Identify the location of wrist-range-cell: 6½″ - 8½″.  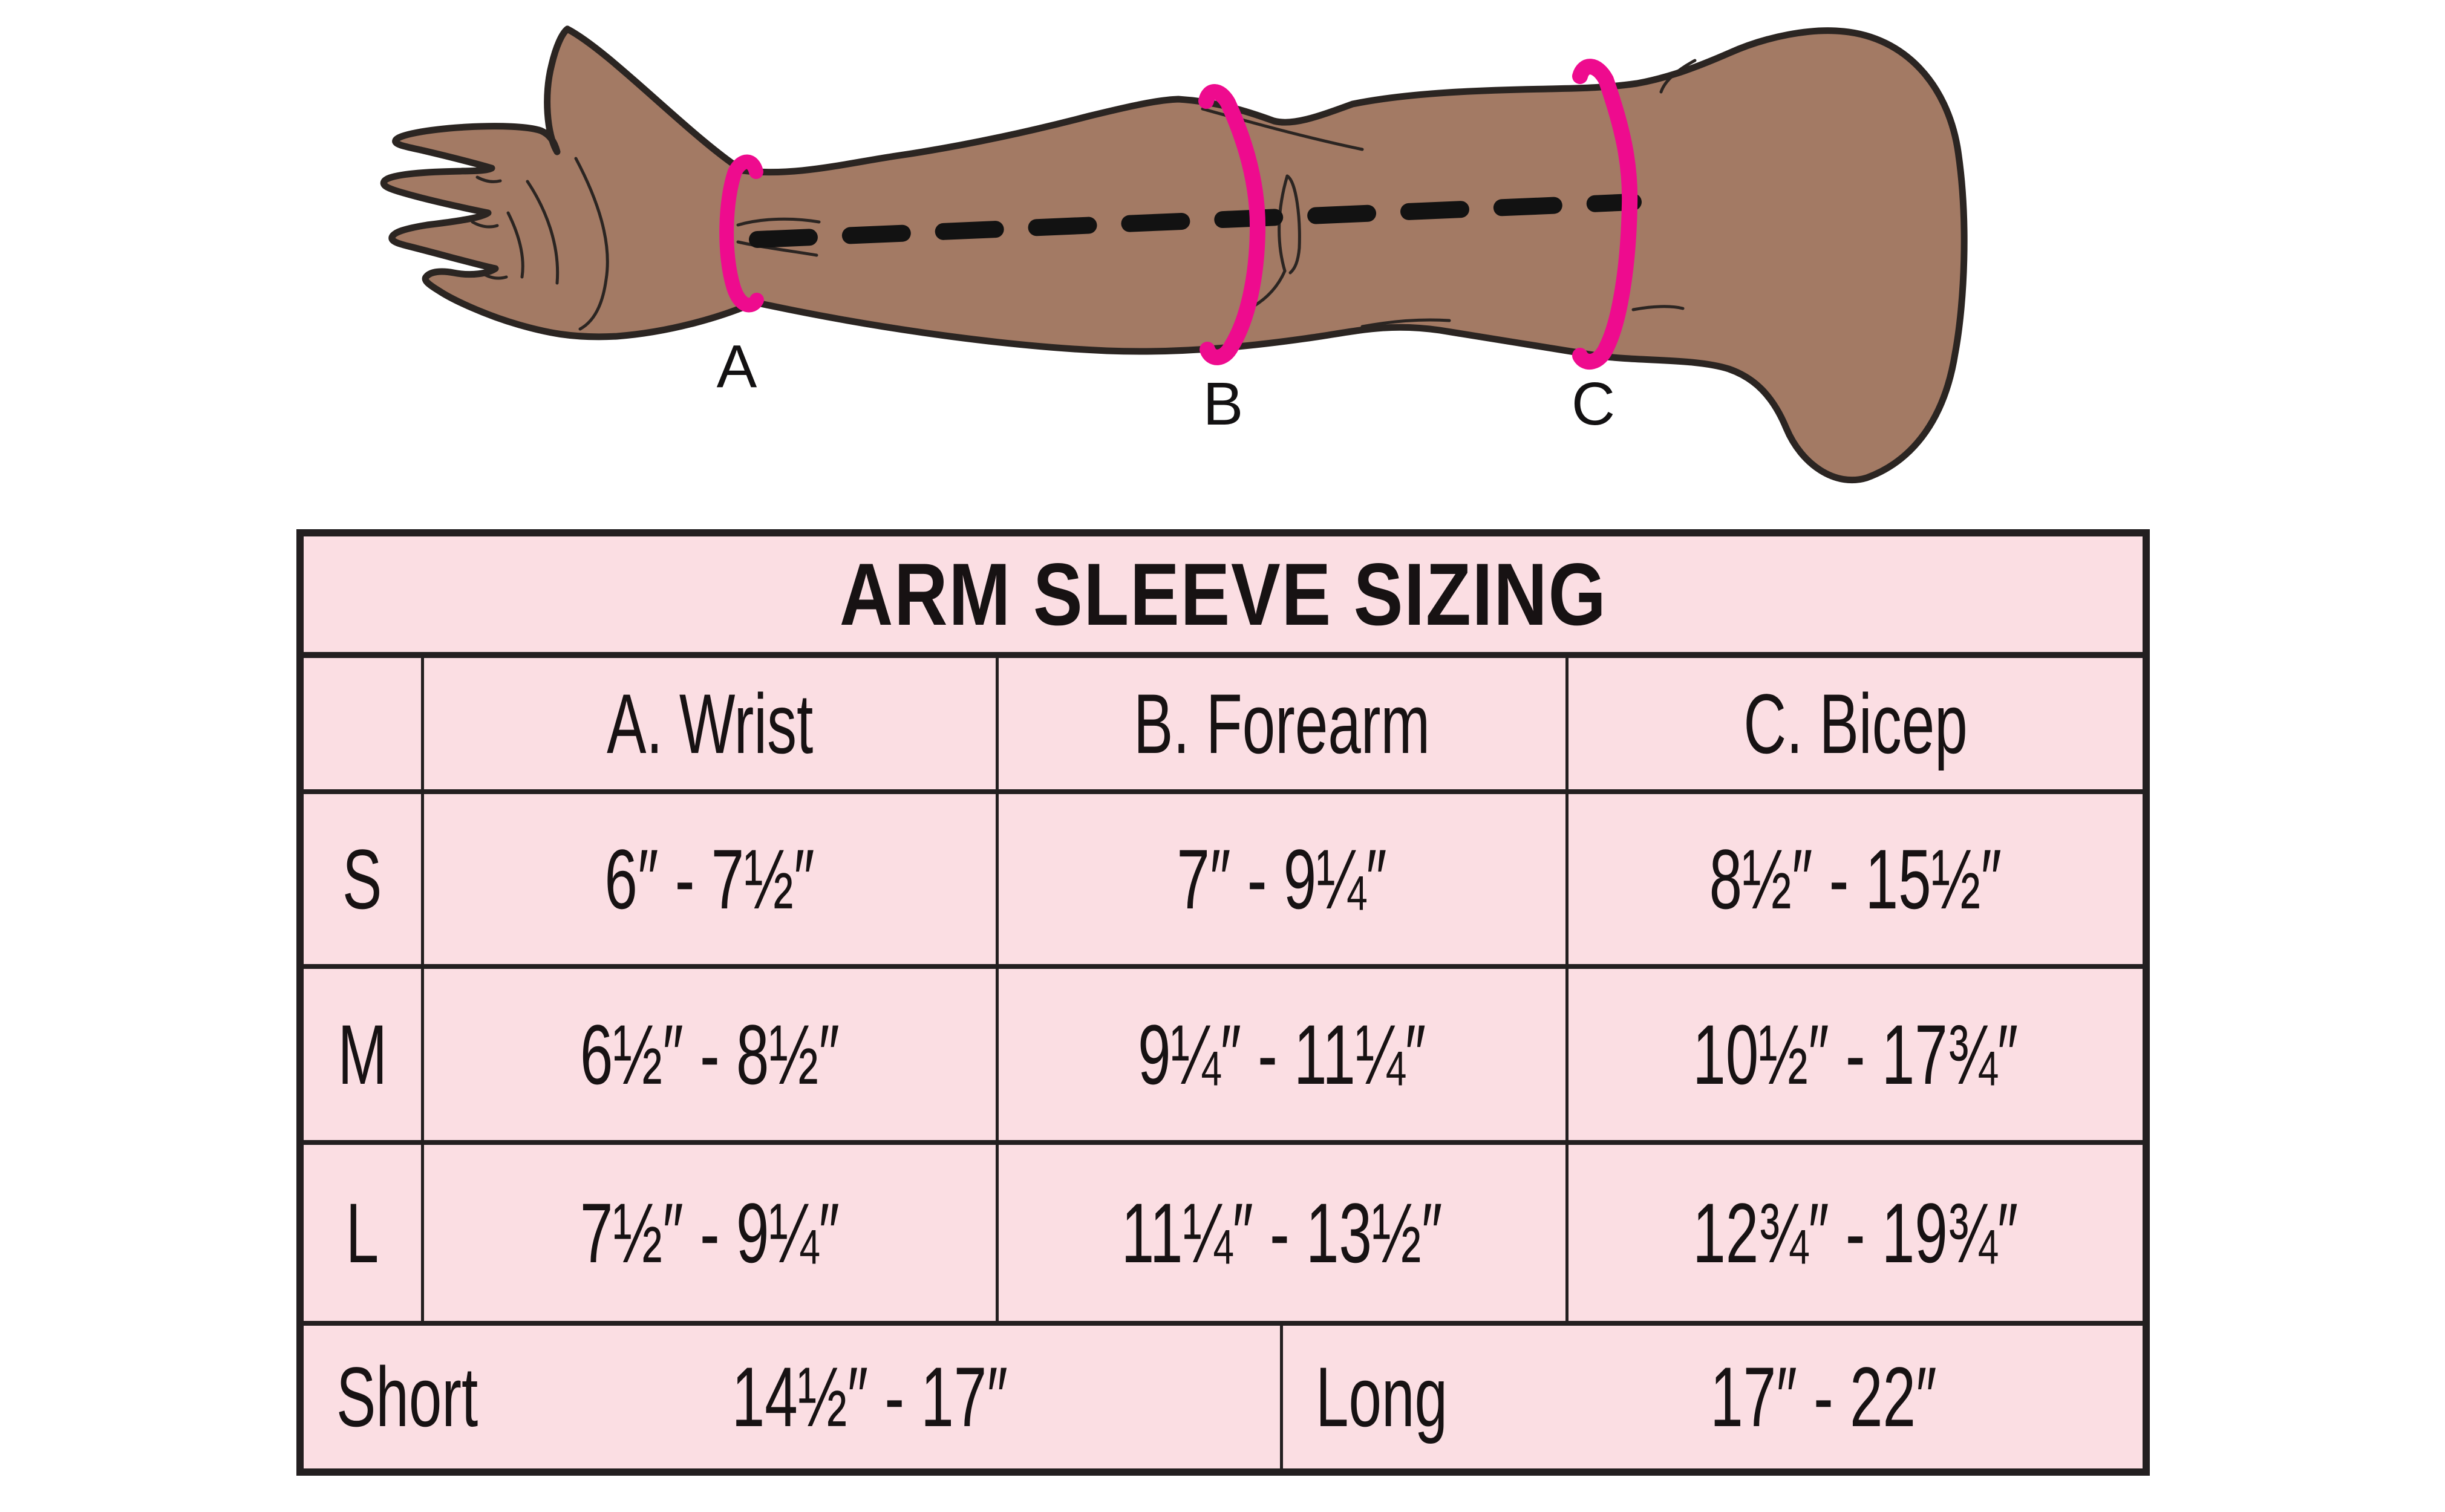
(708, 1057).